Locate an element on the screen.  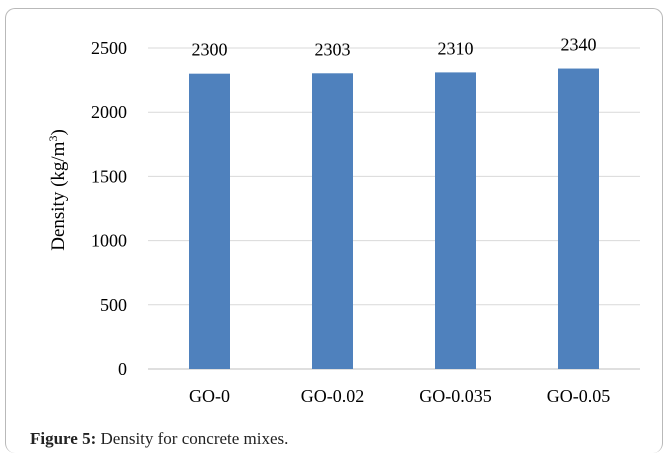
y-axis-label-main: Density (kg/m is located at coordinates (58, 195).